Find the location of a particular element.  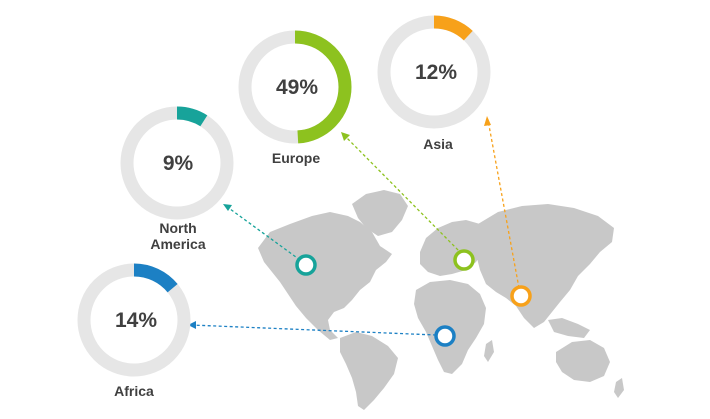

arrowhead-africa is located at coordinates (192, 325).